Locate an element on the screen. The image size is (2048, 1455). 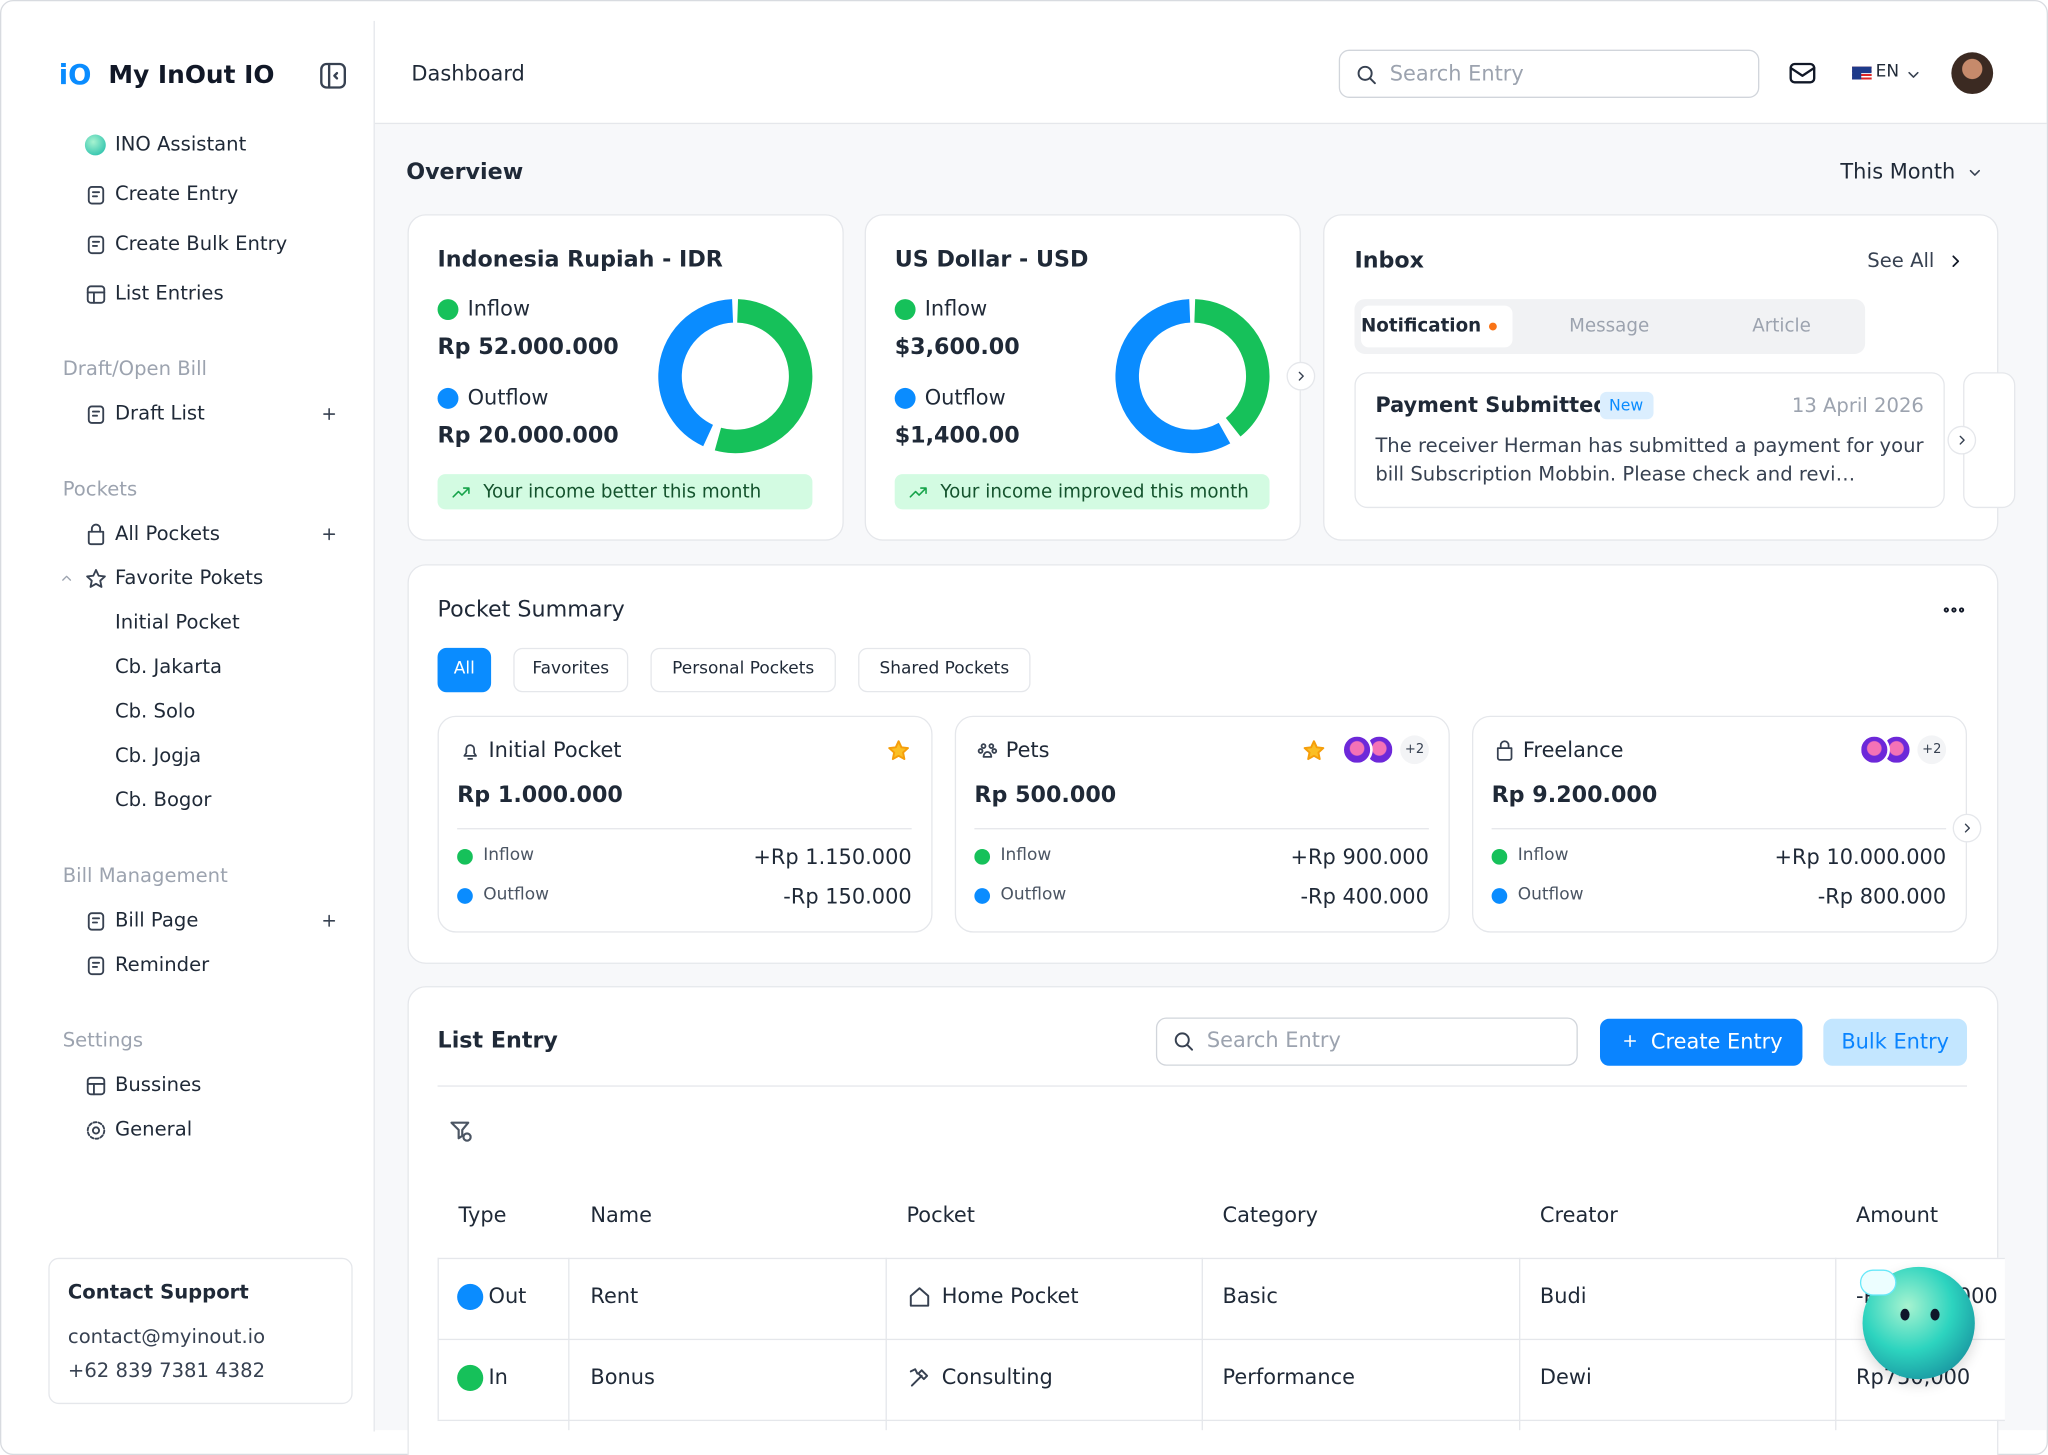
list-search is located at coordinates (1366, 1041).